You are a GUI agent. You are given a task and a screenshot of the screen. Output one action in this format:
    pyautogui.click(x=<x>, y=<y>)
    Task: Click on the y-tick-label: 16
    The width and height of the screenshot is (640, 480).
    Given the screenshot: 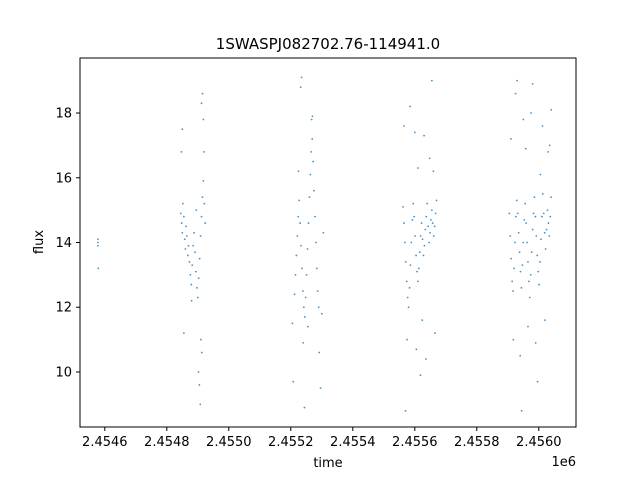 What is the action you would take?
    pyautogui.click(x=63, y=178)
    